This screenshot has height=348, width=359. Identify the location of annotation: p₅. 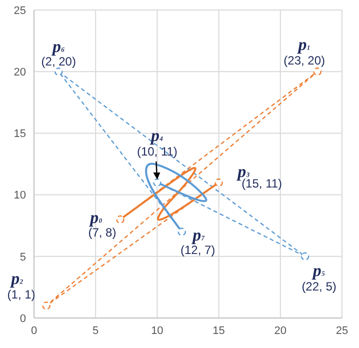
(318, 270).